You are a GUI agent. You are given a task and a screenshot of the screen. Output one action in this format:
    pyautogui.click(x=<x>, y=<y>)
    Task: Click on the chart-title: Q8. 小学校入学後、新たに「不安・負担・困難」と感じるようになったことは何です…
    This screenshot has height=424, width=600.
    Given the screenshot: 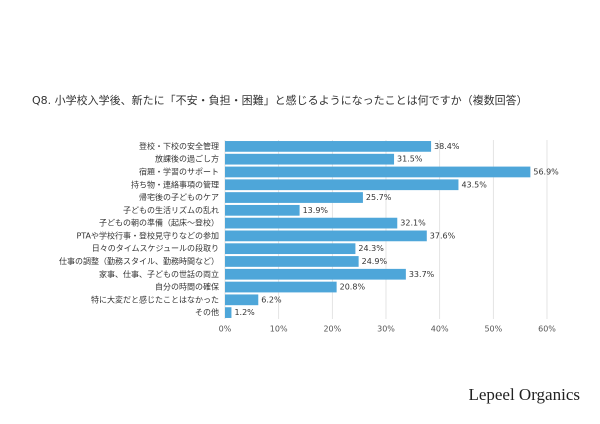 What is the action you would take?
    pyautogui.click(x=280, y=100)
    